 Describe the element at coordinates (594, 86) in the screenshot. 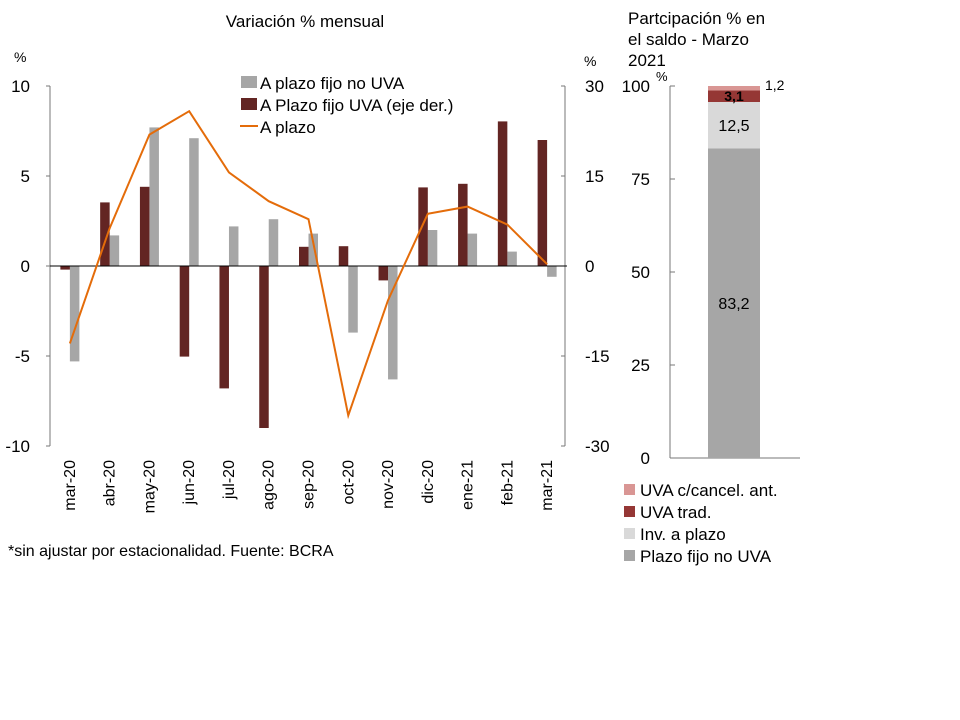

I see `right-tick-label: 30` at that location.